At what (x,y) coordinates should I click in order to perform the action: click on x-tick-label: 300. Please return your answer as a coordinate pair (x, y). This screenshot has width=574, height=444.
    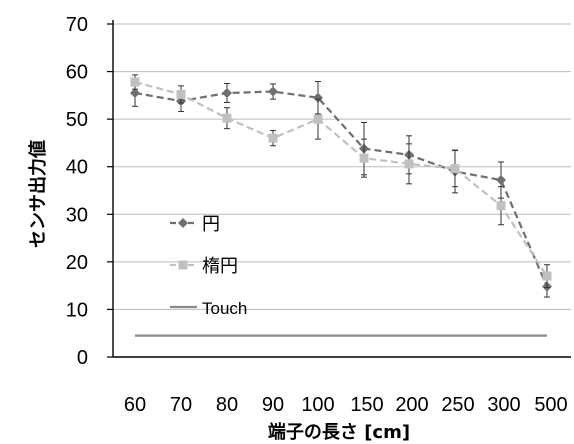
    Looking at the image, I should click on (503, 405).